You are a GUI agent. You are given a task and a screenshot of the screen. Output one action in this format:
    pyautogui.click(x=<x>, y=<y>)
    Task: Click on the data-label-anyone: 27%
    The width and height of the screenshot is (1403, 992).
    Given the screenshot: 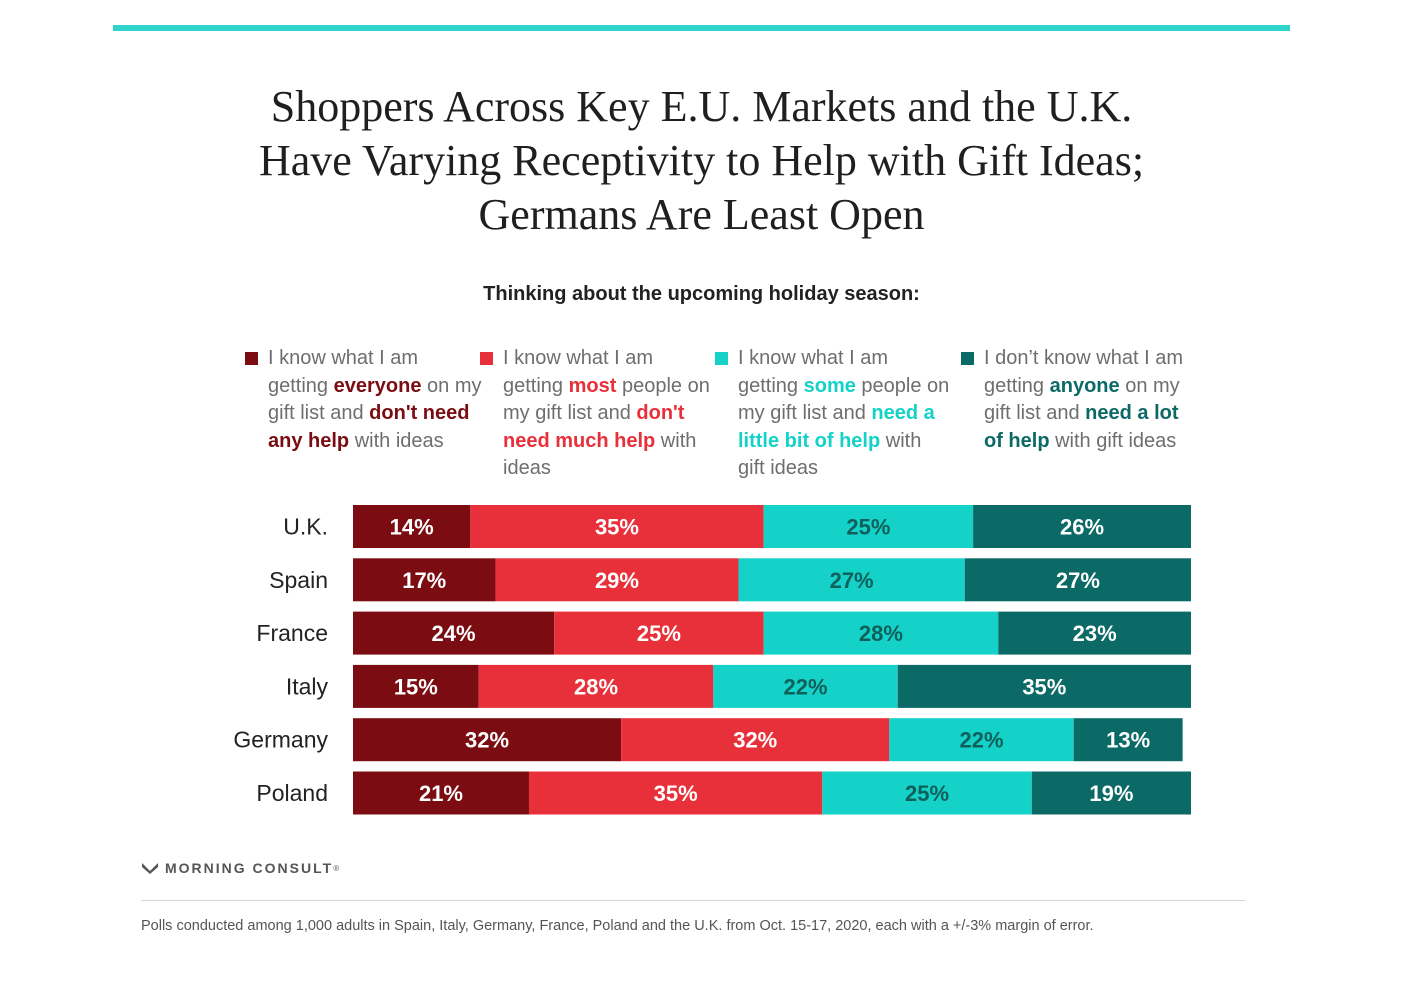 What is the action you would take?
    pyautogui.click(x=1078, y=580)
    